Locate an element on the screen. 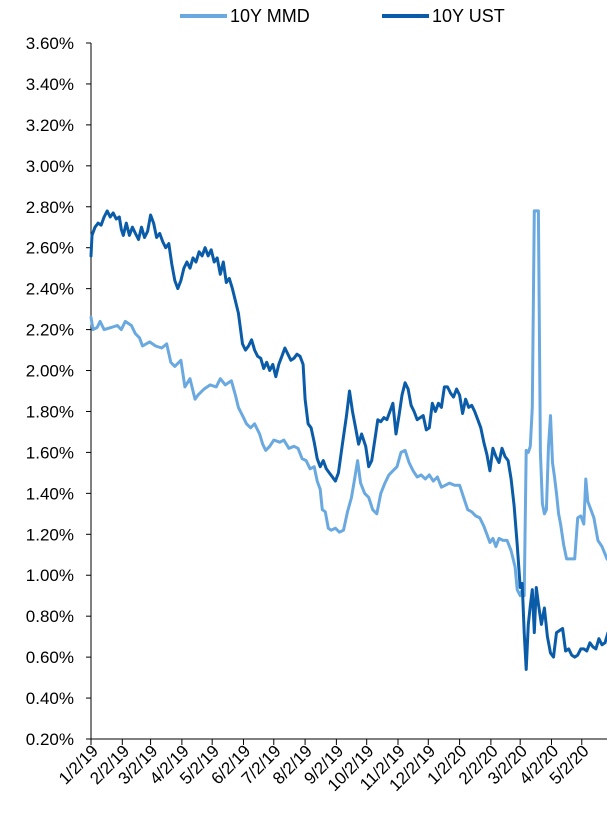 The height and width of the screenshot is (815, 607). y-tick-label: 1.60% is located at coordinates (50, 452).